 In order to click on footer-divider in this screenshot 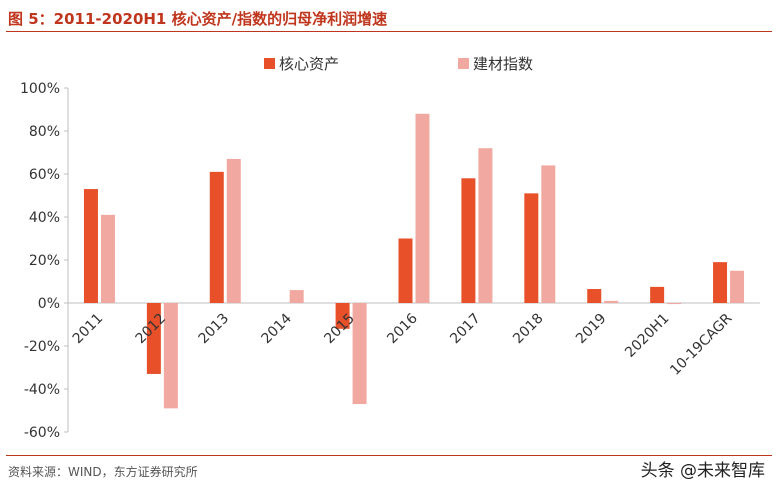, I will do `click(389, 455)`.